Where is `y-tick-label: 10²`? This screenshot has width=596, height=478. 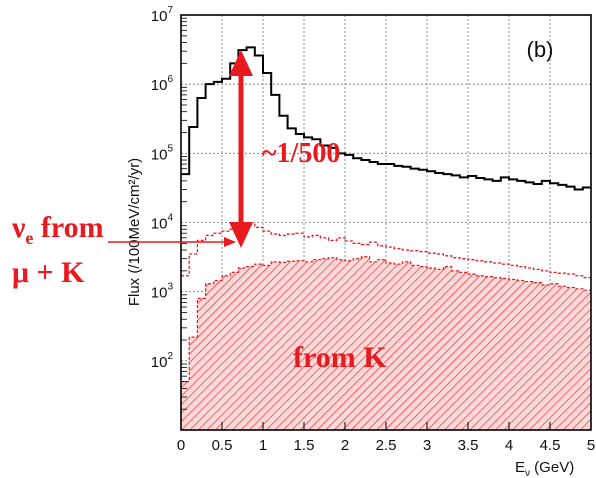
y-tick-label: 10² is located at coordinates (162, 361).